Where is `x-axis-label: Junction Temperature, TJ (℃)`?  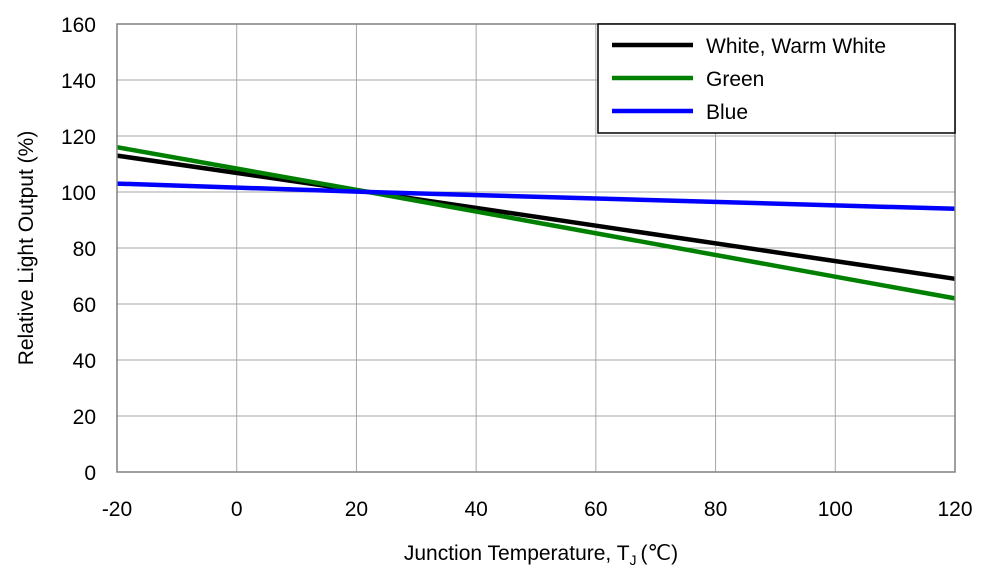 x-axis-label: Junction Temperature, TJ (℃) is located at coordinates (541, 555).